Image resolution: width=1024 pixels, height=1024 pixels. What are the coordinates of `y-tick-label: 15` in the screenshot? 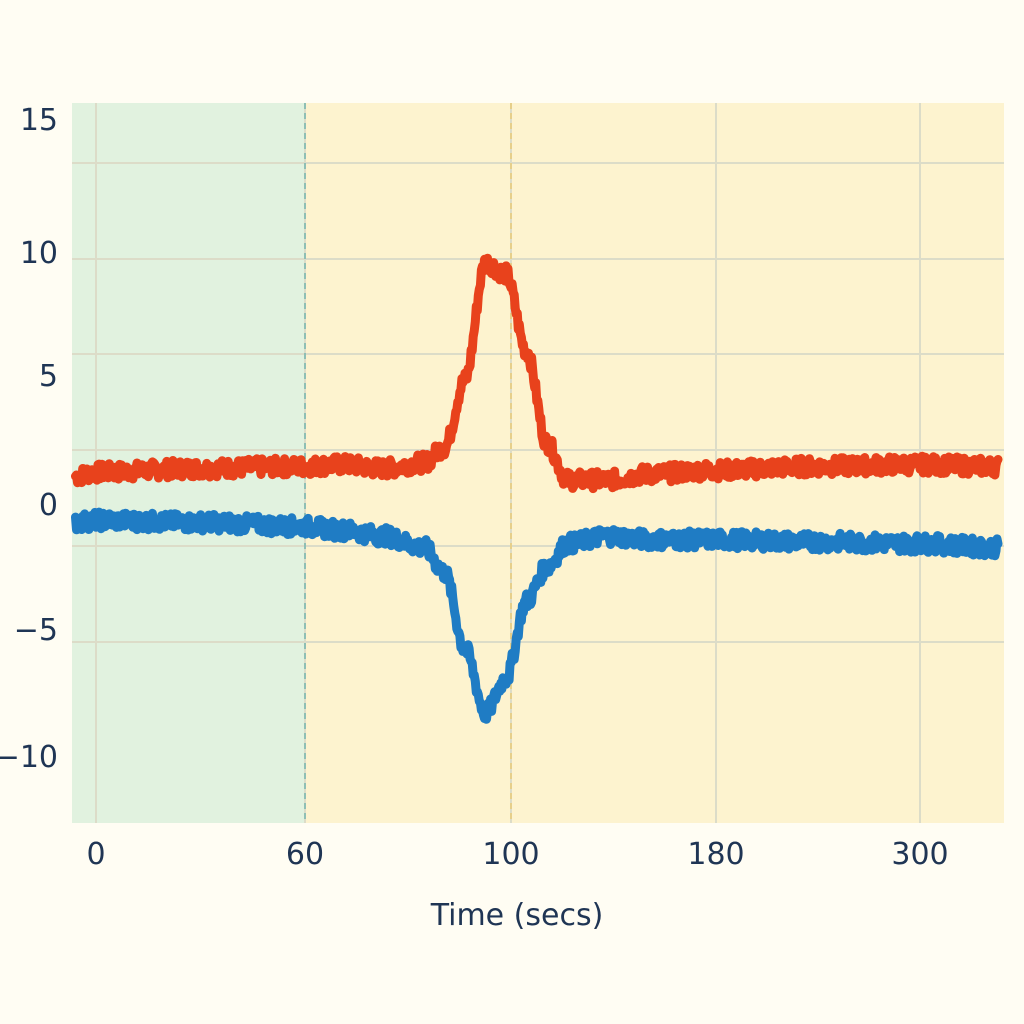 It's located at (39, 120).